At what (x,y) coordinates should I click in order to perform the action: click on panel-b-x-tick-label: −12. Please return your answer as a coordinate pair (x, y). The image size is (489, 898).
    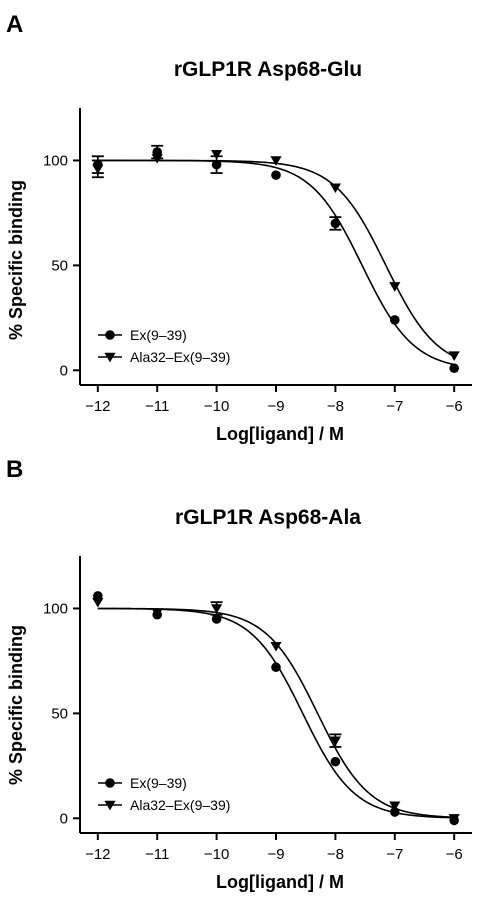
    Looking at the image, I should click on (97, 854).